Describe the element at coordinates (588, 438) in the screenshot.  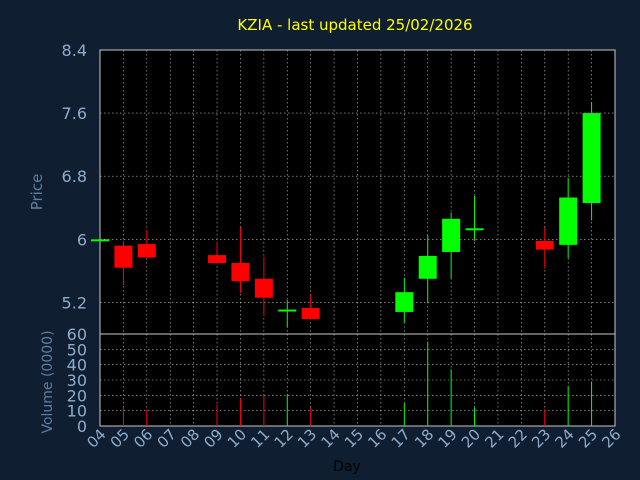
I see `day-tick-label: 25` at that location.